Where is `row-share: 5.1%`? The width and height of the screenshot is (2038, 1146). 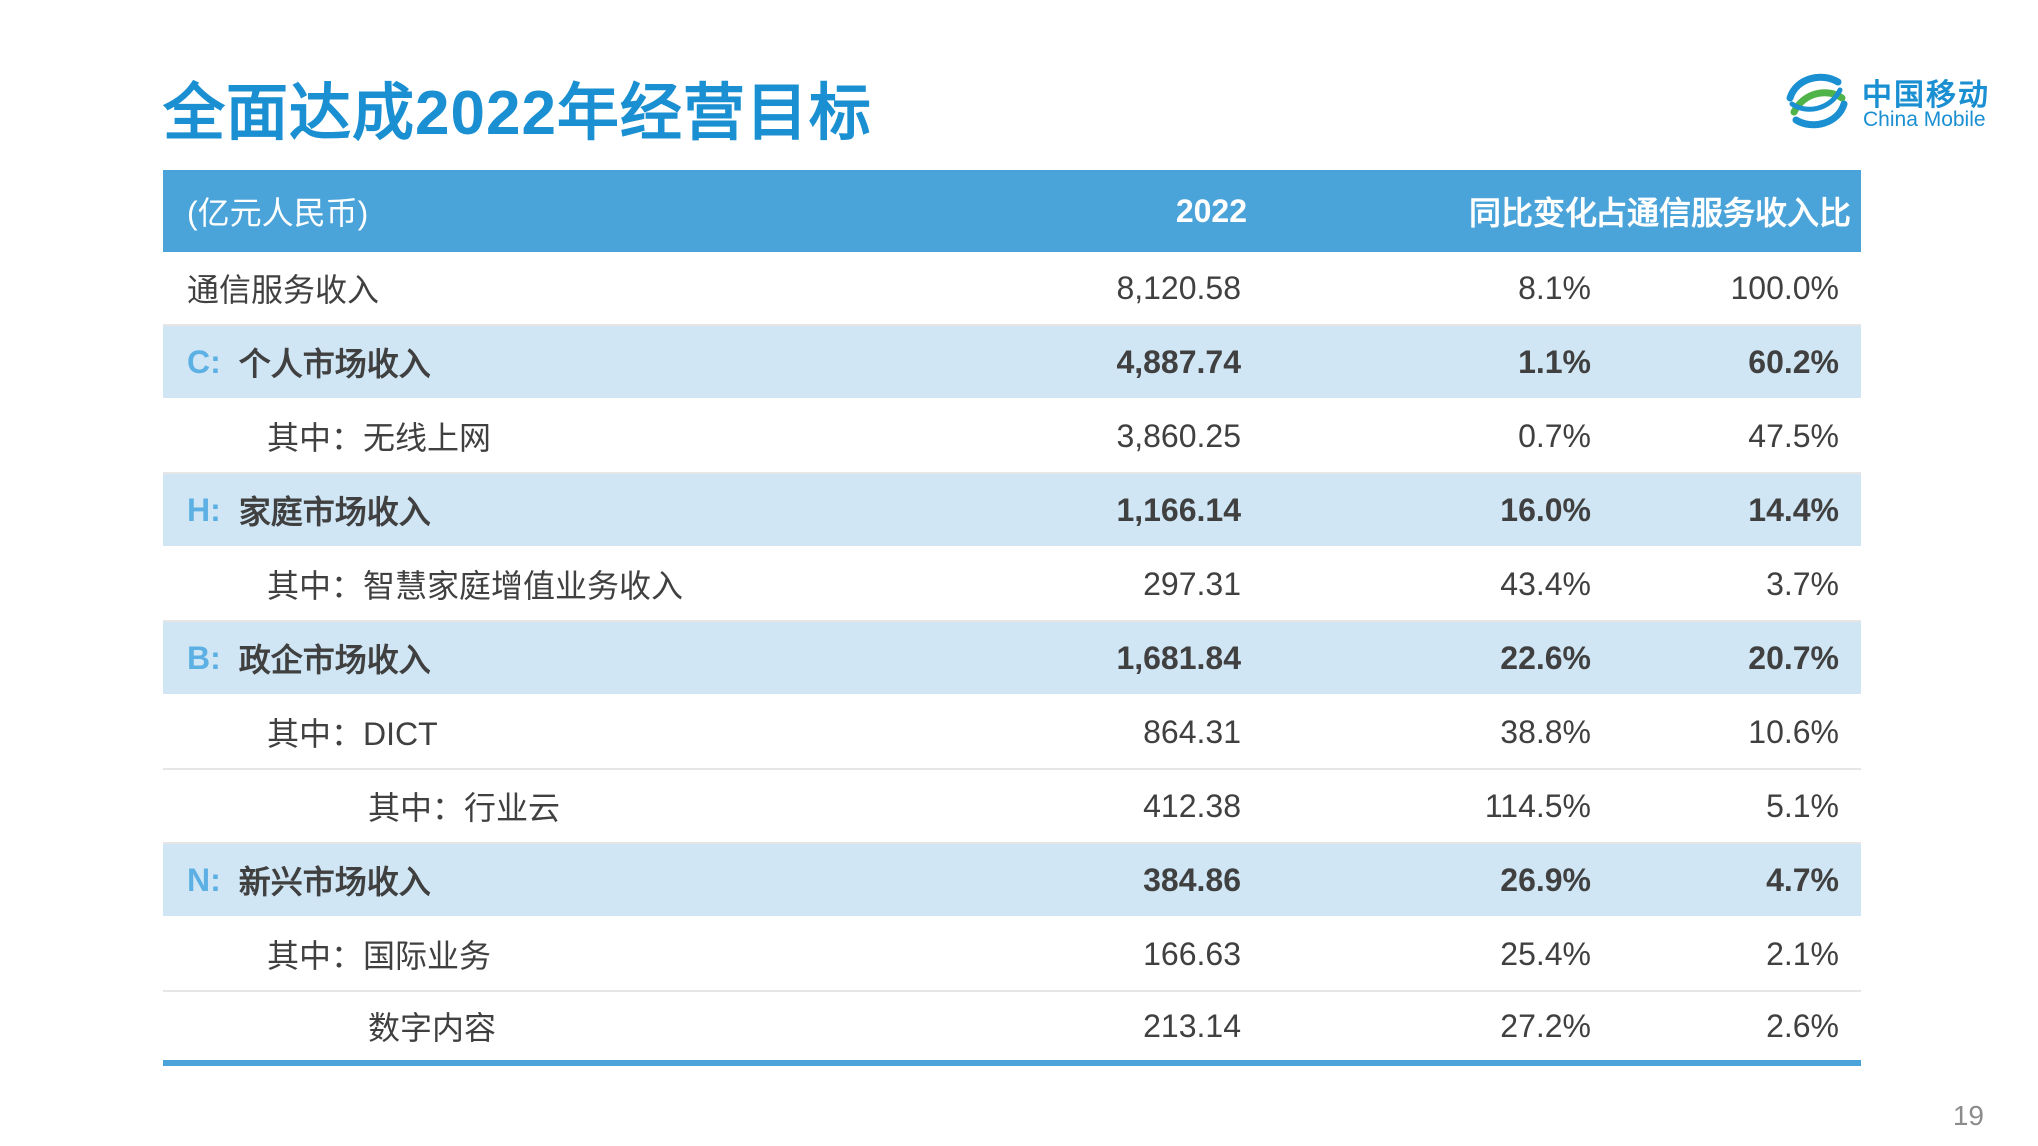
row-share: 5.1% is located at coordinates (1802, 805).